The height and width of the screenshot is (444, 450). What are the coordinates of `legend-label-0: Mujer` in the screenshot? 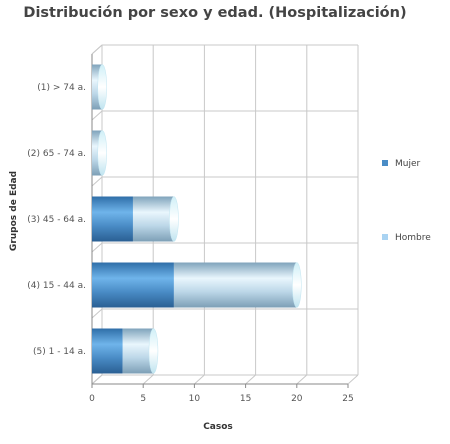 It's located at (408, 164).